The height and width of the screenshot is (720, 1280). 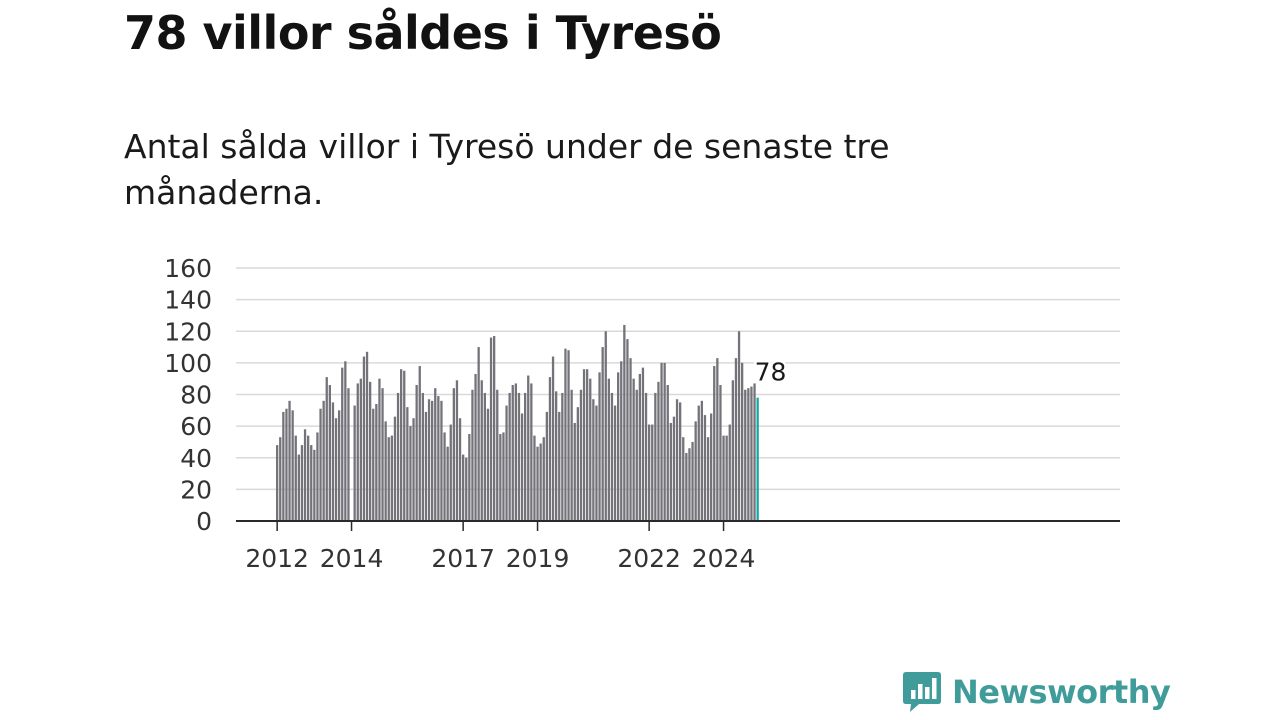 I want to click on chart-title: 78 villor såldes i Tyresö, so click(x=423, y=33).